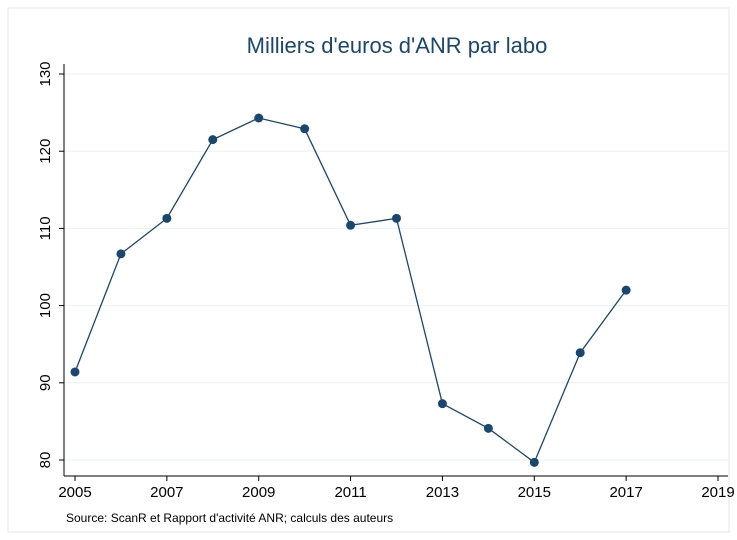 The image size is (737, 540). I want to click on y-tick-label: 100, so click(45, 305).